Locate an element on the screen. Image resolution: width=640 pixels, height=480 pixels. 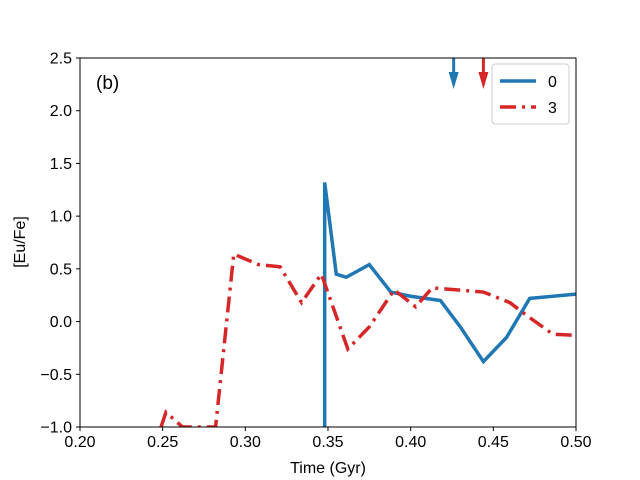
legend-label-0: 0 is located at coordinates (552, 82).